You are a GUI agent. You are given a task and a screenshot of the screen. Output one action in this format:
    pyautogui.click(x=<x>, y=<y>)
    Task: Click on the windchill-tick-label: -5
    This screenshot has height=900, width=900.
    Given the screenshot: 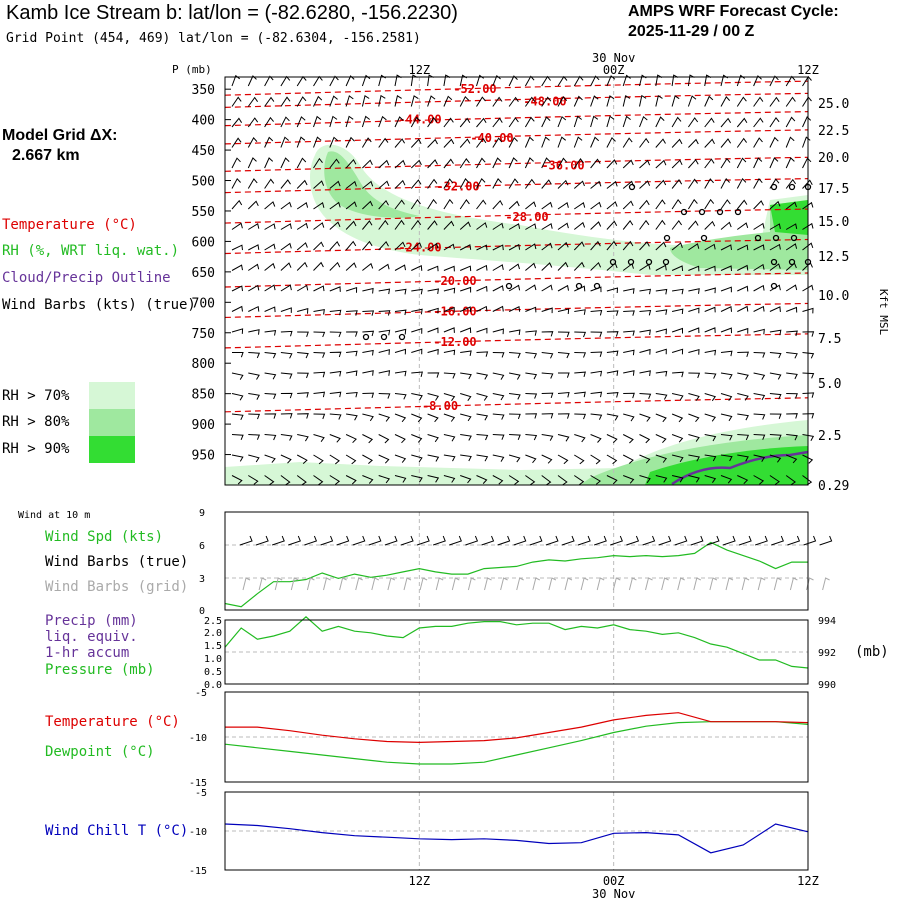 What is the action you would take?
    pyautogui.click(x=201, y=793)
    